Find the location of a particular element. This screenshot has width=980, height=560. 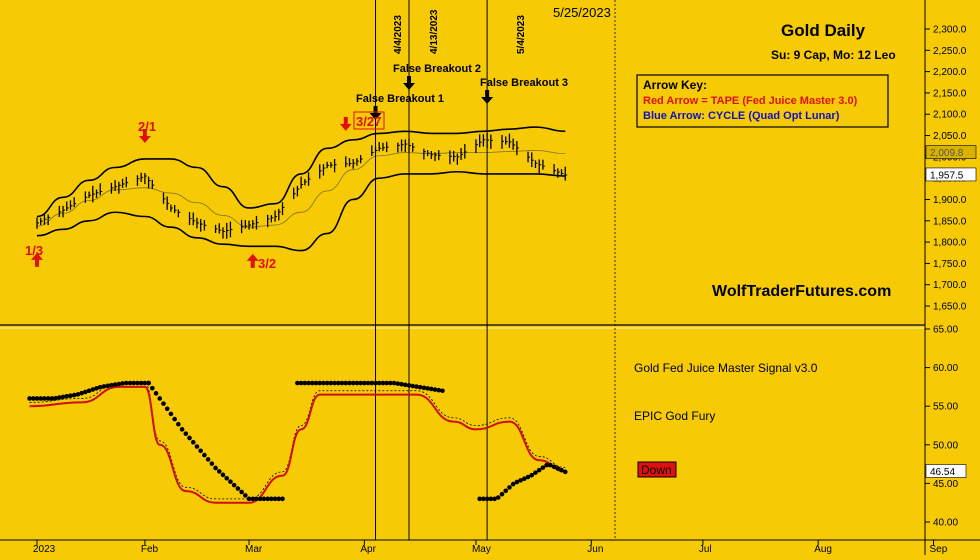

date-tick-label: Aug is located at coordinates (823, 549).